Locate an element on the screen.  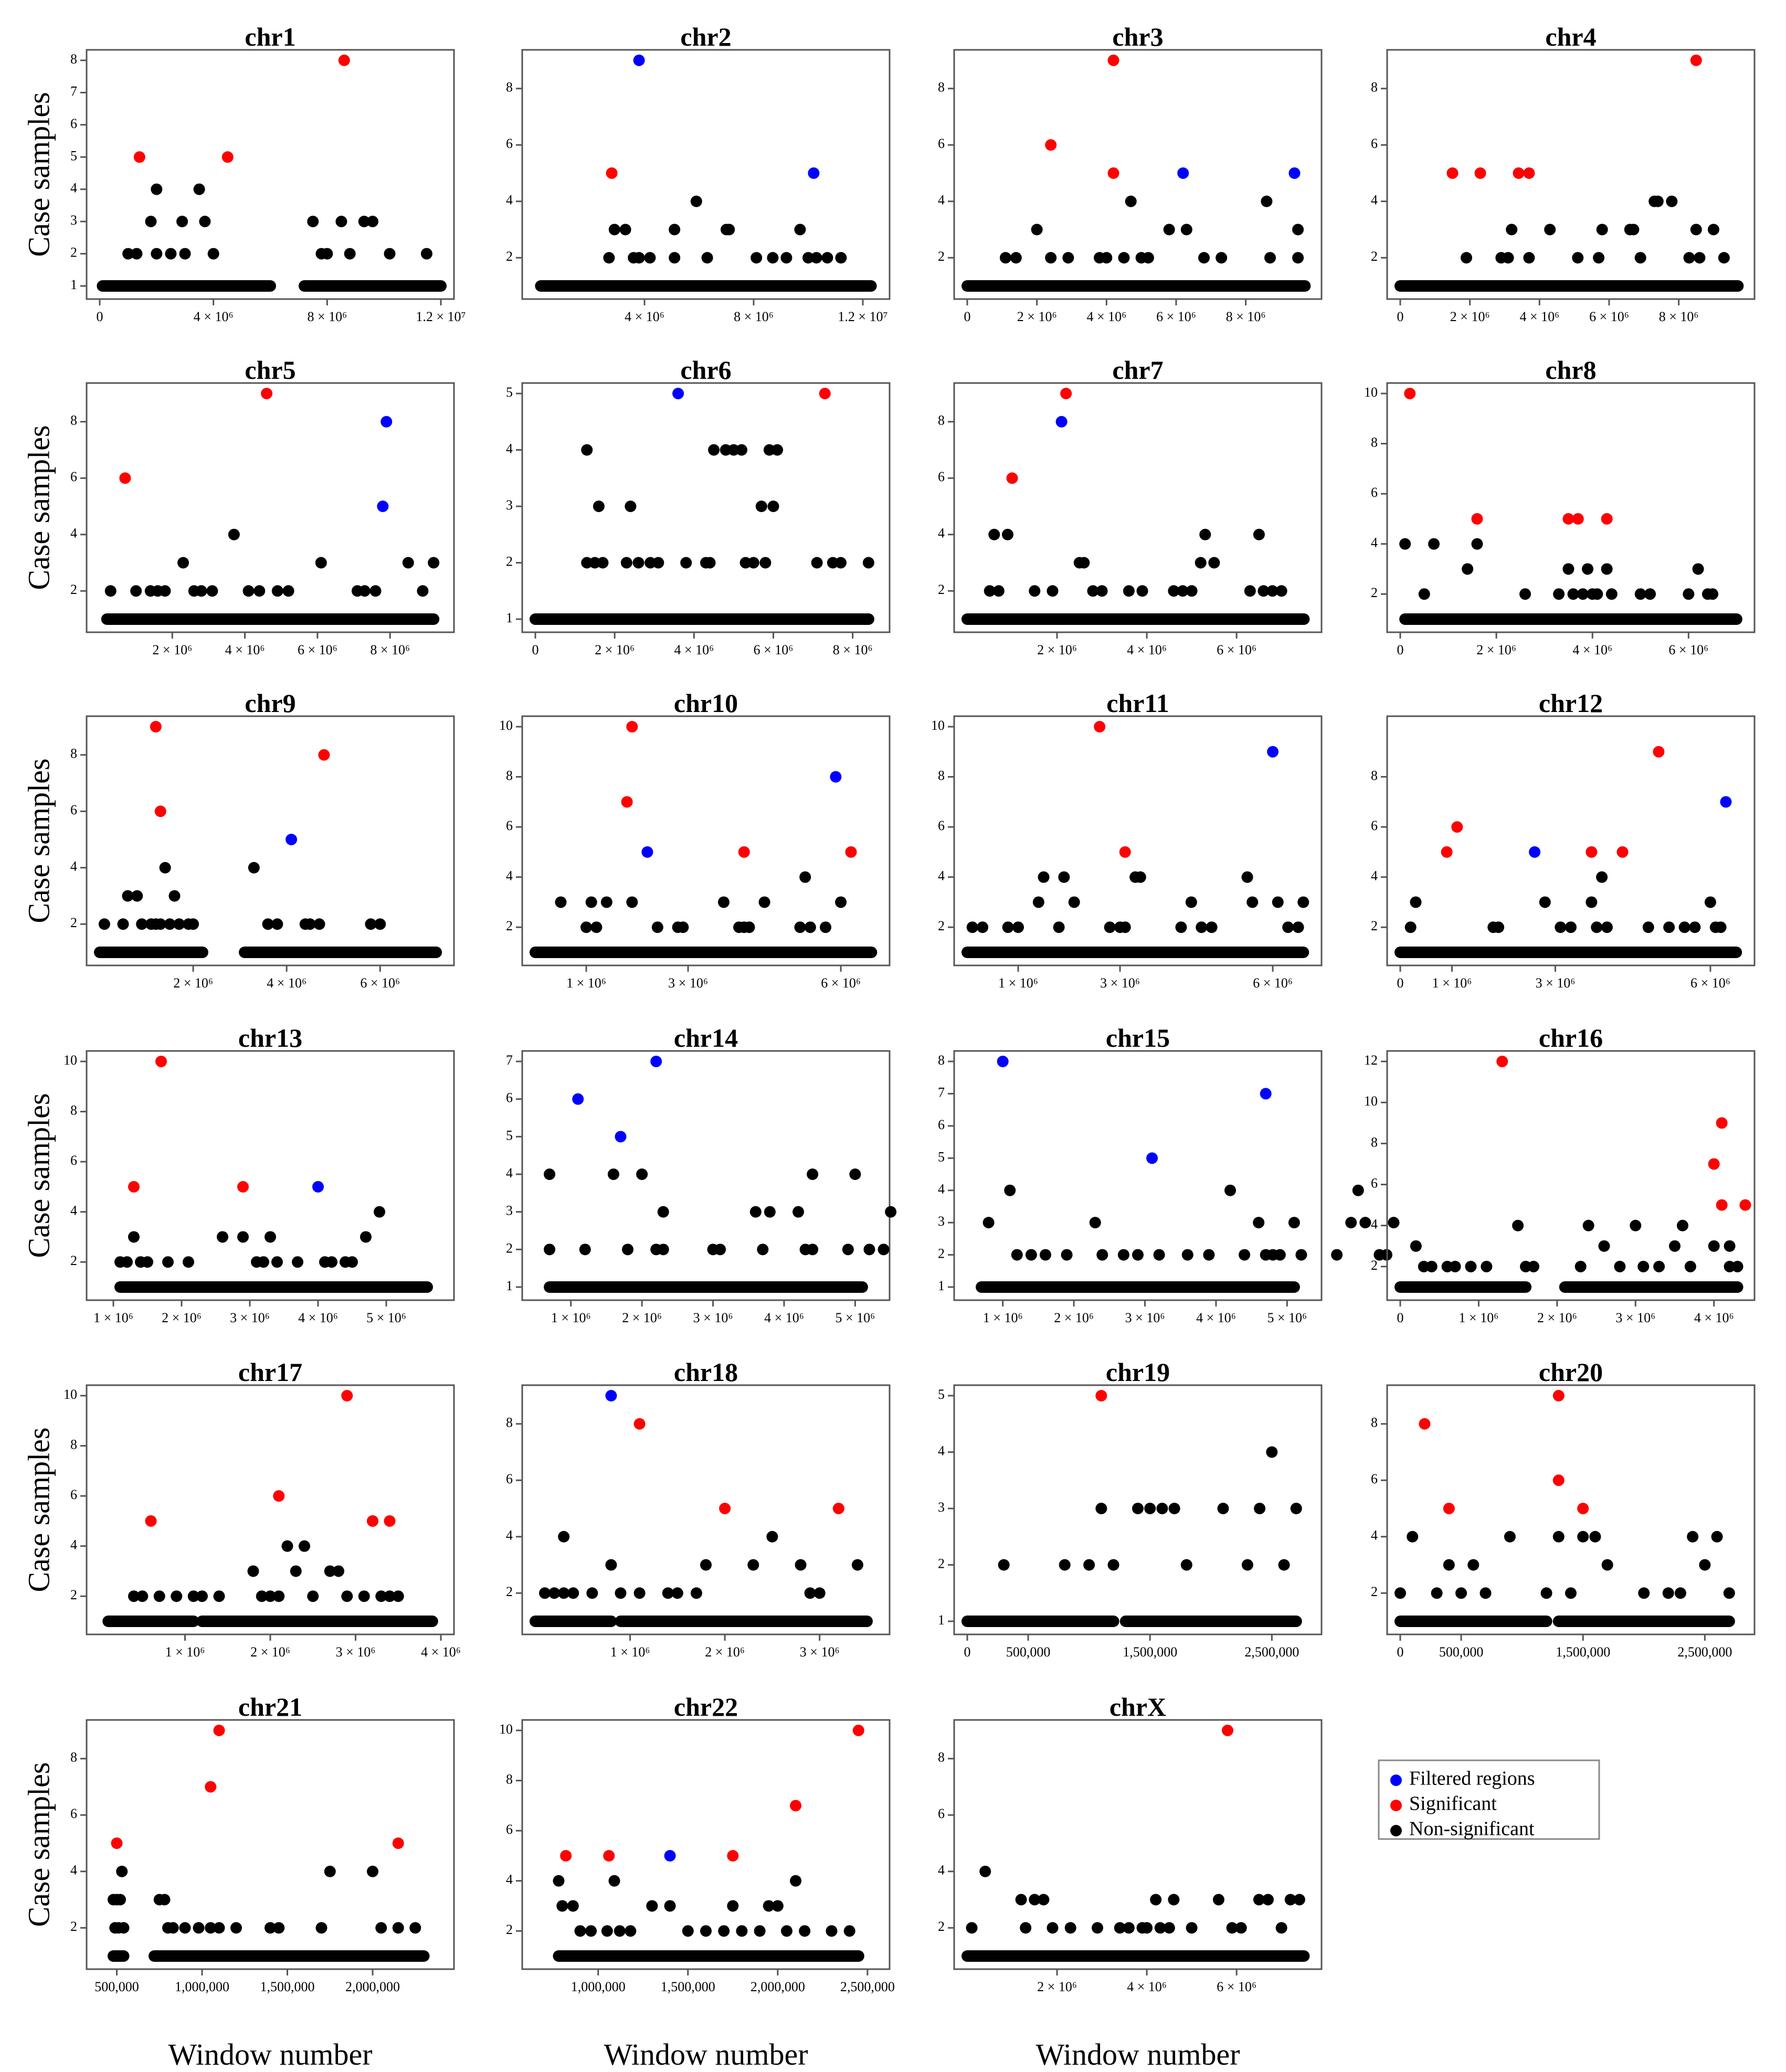
panel-title: chr6 is located at coordinates (706, 370).